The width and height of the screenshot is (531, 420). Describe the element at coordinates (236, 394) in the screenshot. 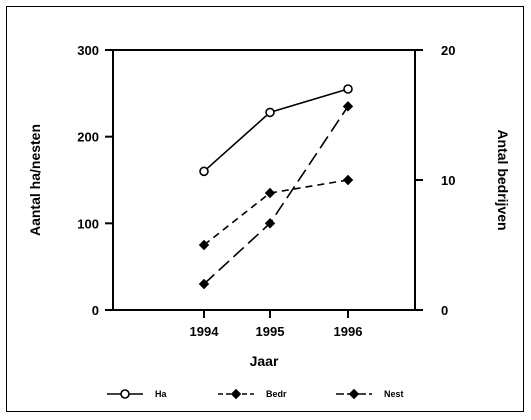

I see `legend-marker-bedr` at that location.